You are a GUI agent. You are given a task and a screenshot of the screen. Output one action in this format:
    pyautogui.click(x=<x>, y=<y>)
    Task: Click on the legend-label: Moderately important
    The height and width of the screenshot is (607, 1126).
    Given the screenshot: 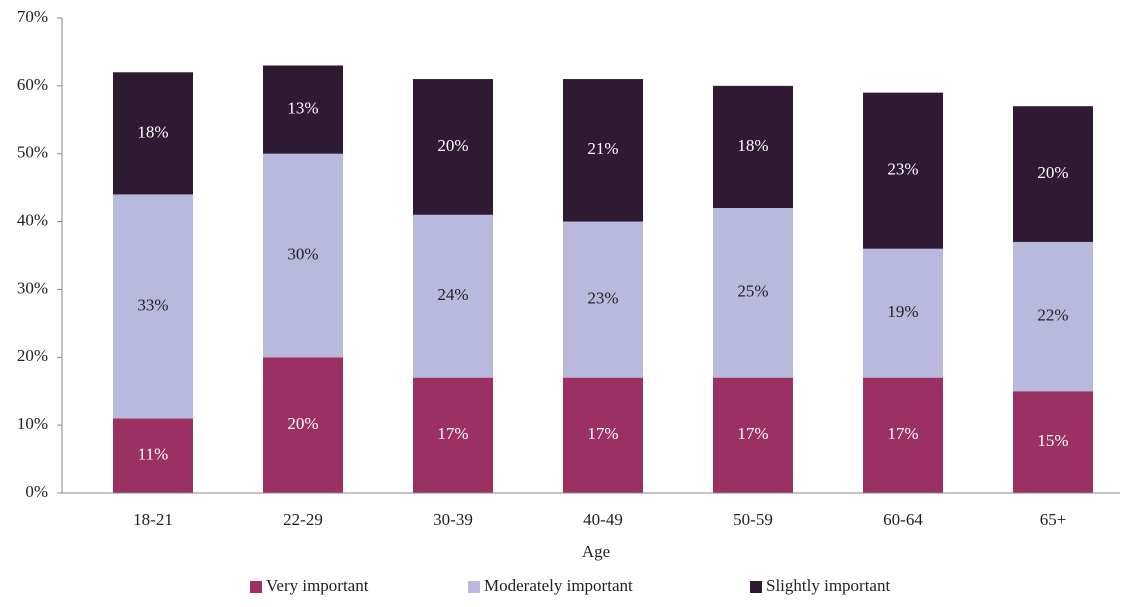 What is the action you would take?
    pyautogui.click(x=558, y=585)
    